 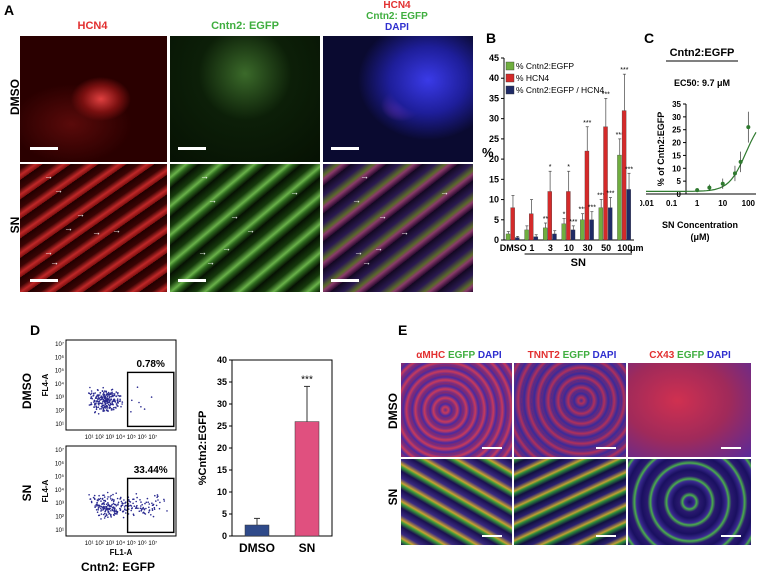 I want to click on y-tick-label: 10⁴, so click(x=60, y=490).